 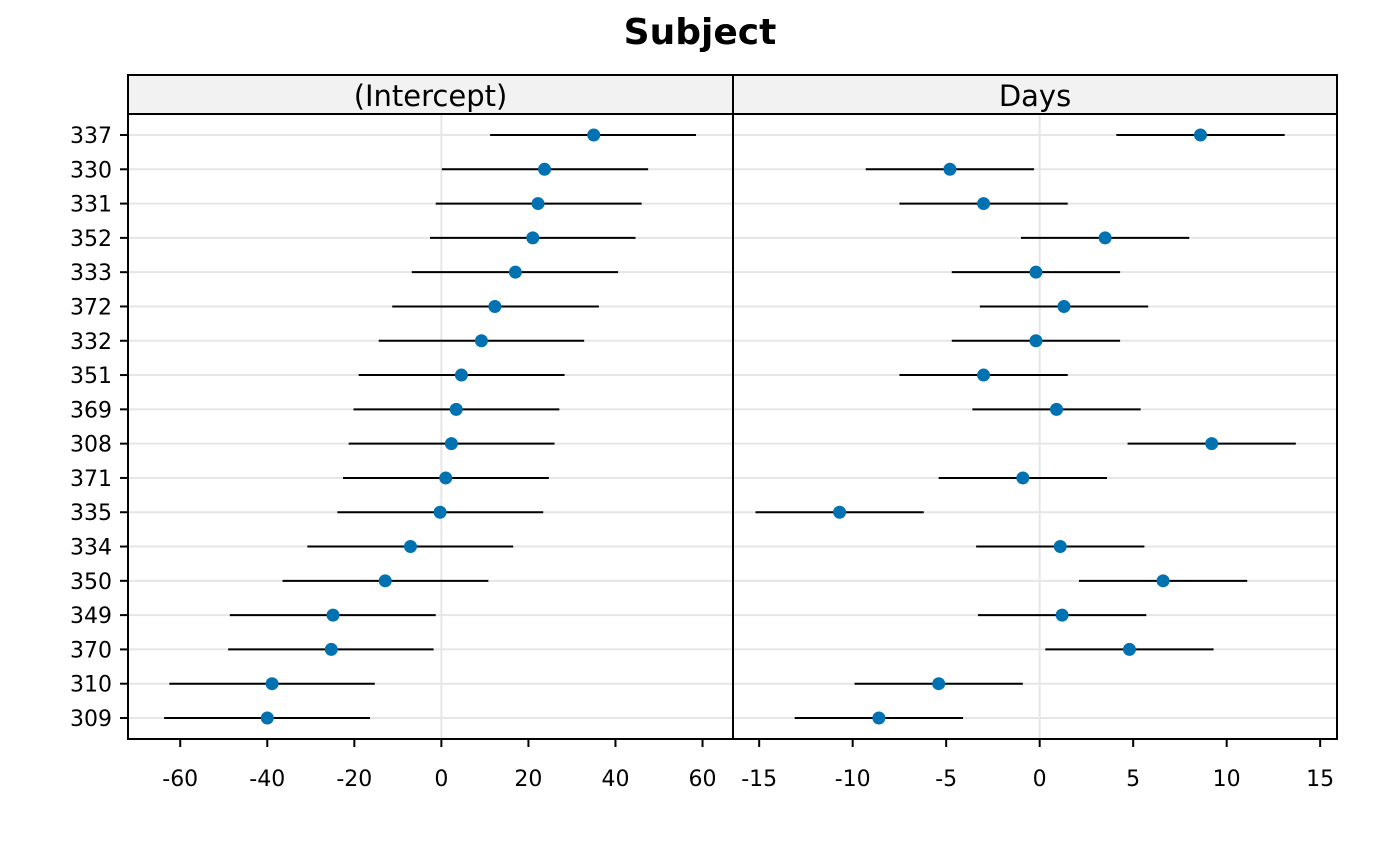 What do you see at coordinates (1227, 779) in the screenshot?
I see `x-tick-label: 10` at bounding box center [1227, 779].